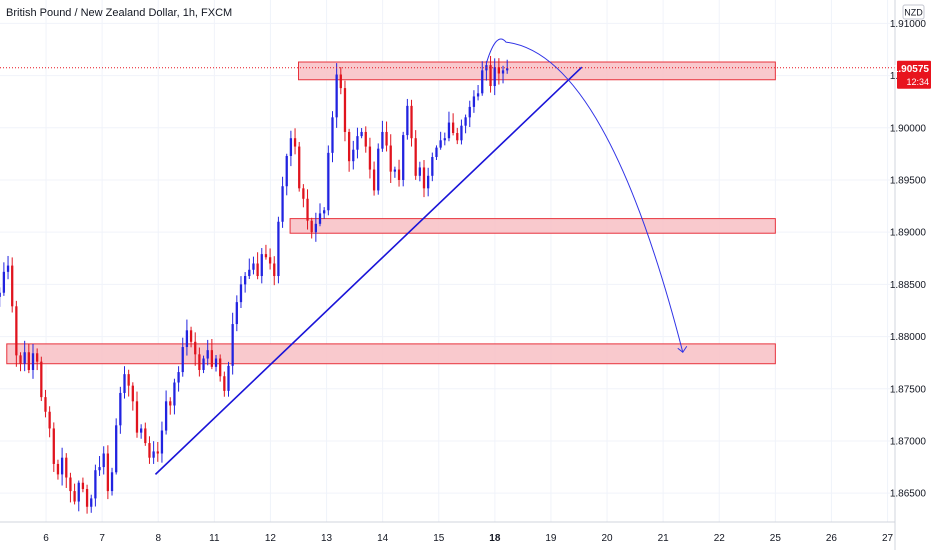  What do you see at coordinates (271, 538) in the screenshot?
I see `x-tick-label: 12` at bounding box center [271, 538].